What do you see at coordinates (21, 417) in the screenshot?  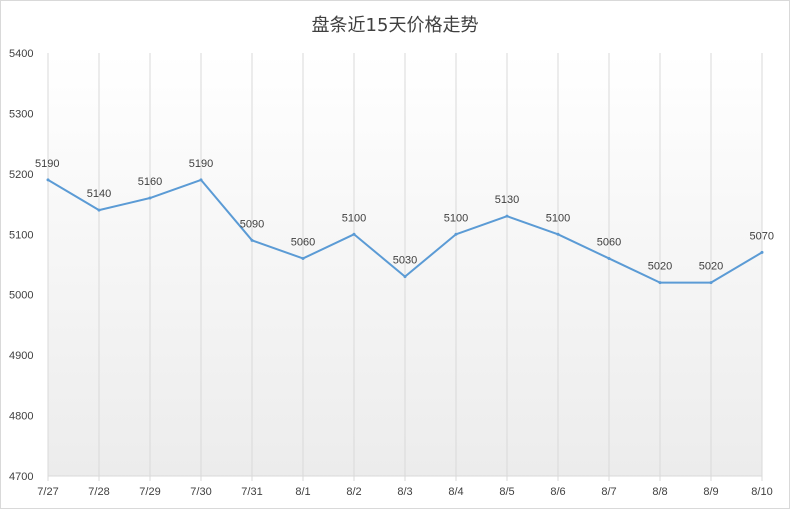 I see `y-tick-label: 4800` at bounding box center [21, 417].